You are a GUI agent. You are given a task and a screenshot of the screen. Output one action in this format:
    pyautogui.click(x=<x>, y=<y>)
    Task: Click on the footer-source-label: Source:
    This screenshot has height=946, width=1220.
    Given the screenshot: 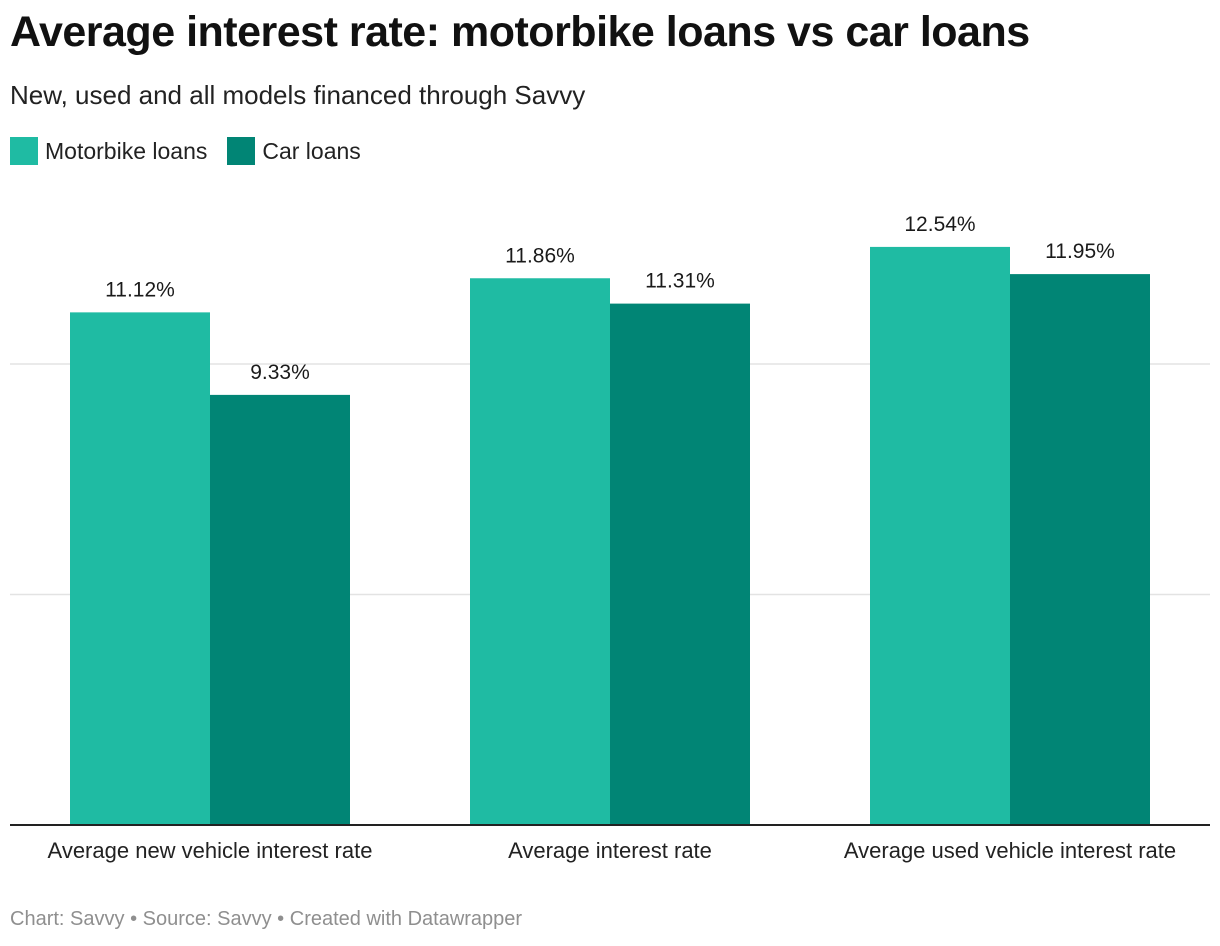 What is the action you would take?
    pyautogui.click(x=177, y=919)
    